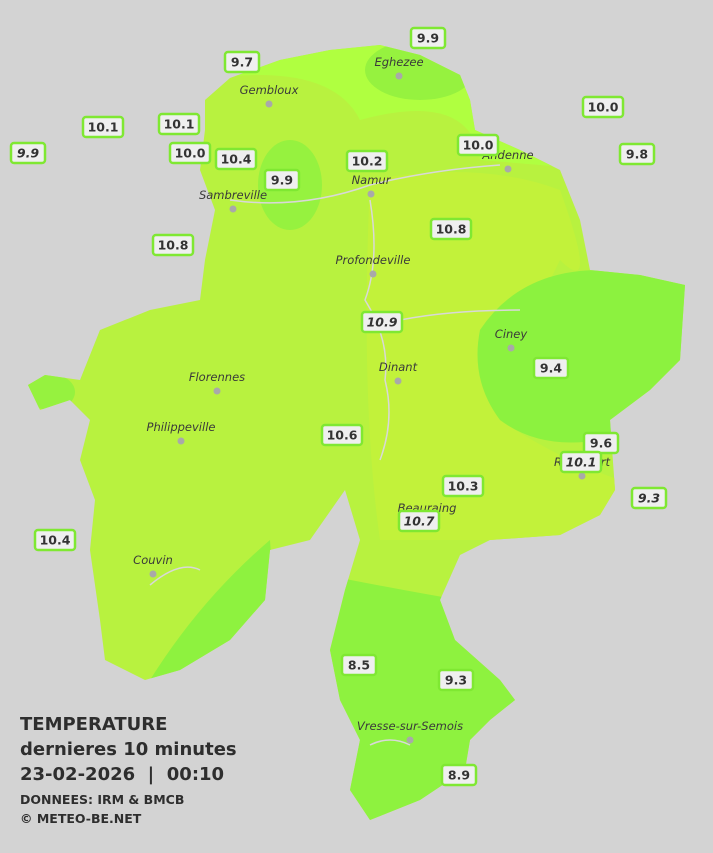 The height and width of the screenshot is (853, 713). Describe the element at coordinates (373, 260) in the screenshot. I see `city-label: Profondeville` at that location.